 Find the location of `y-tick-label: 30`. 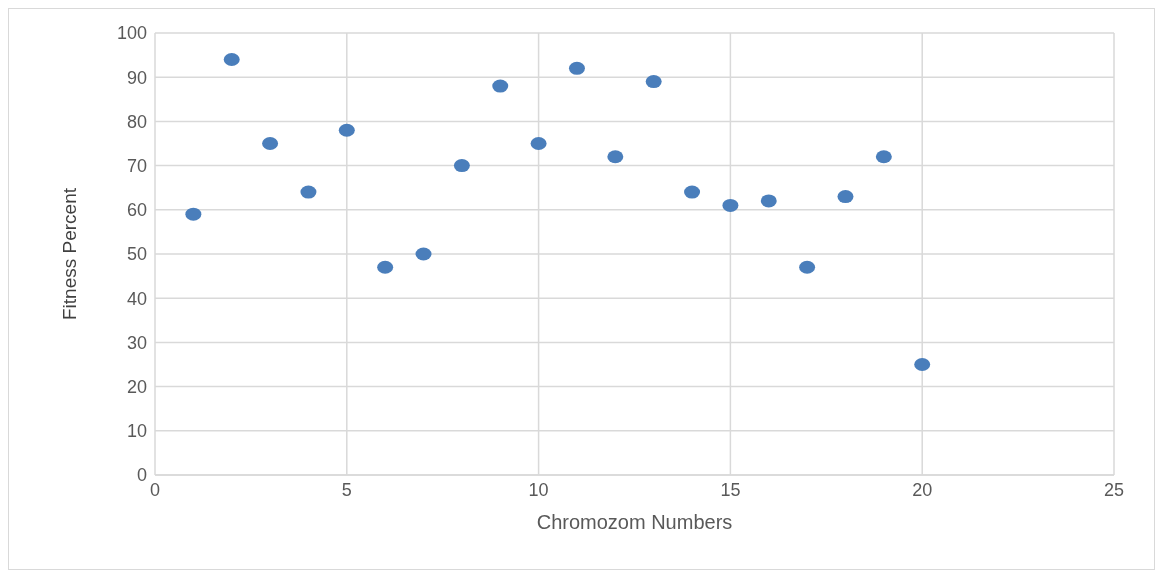

y-tick-label: 30 is located at coordinates (136, 342).